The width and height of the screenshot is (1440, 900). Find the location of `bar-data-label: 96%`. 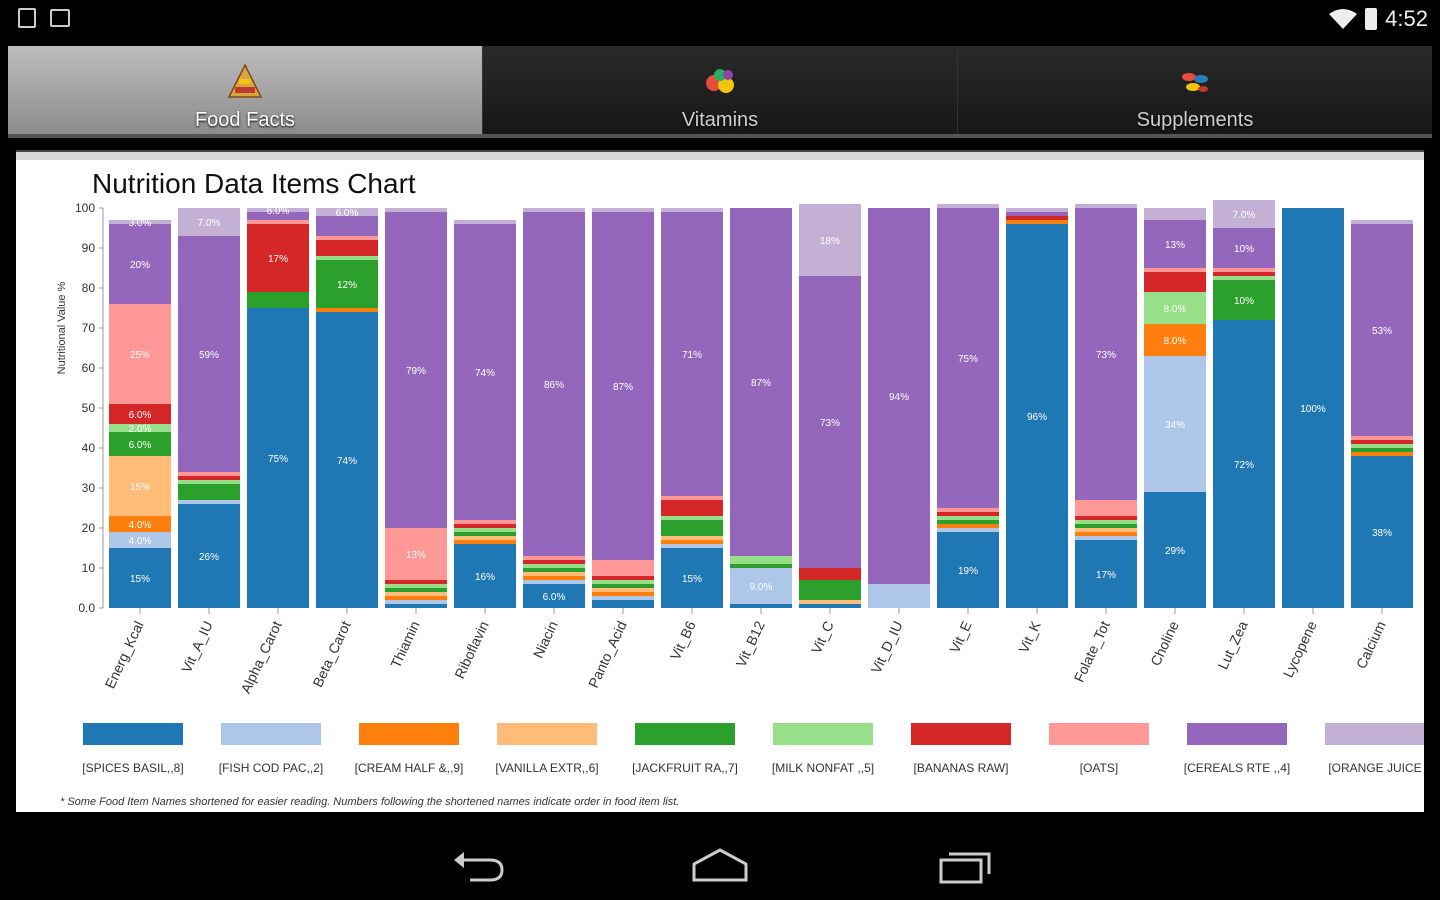

bar-data-label: 96% is located at coordinates (1037, 417).